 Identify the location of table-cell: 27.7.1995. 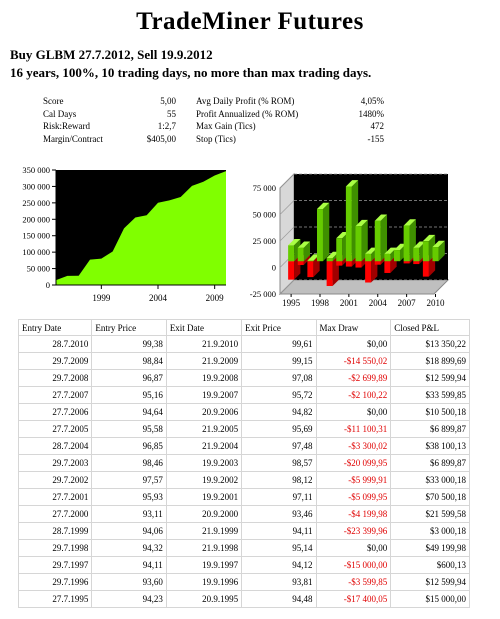
(55, 599).